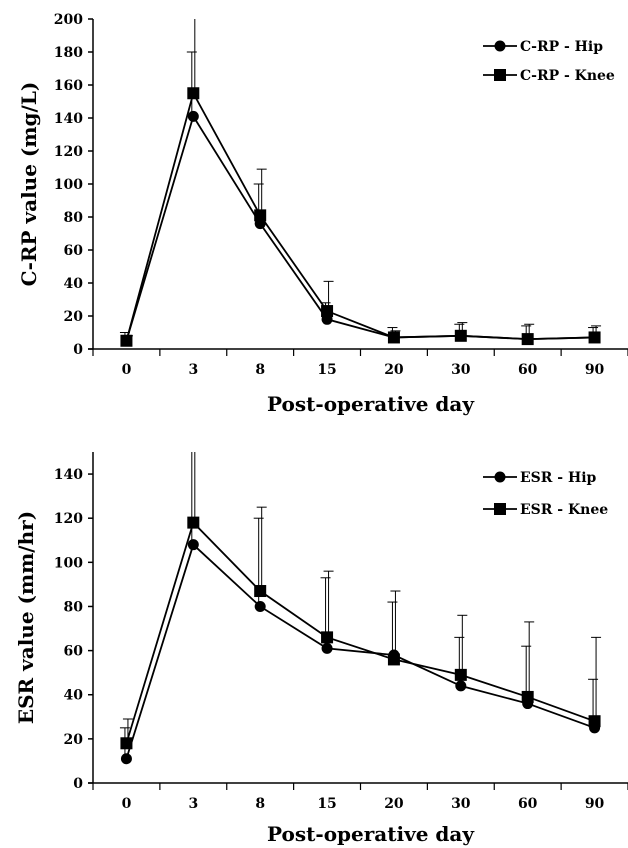  Describe the element at coordinates (68, 53) in the screenshot. I see `y-tick-label: 180` at that location.